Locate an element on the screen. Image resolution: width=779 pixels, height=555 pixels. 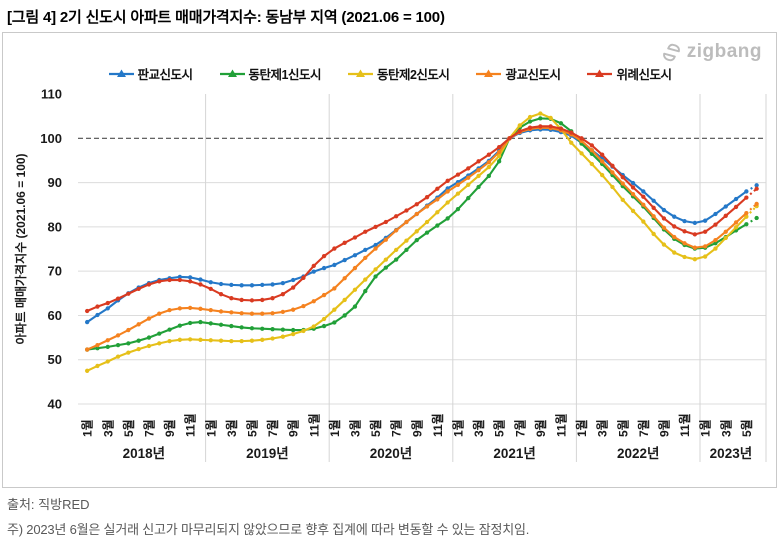
legend-item-pangyo: 판교신도시 is located at coordinates (150, 73).